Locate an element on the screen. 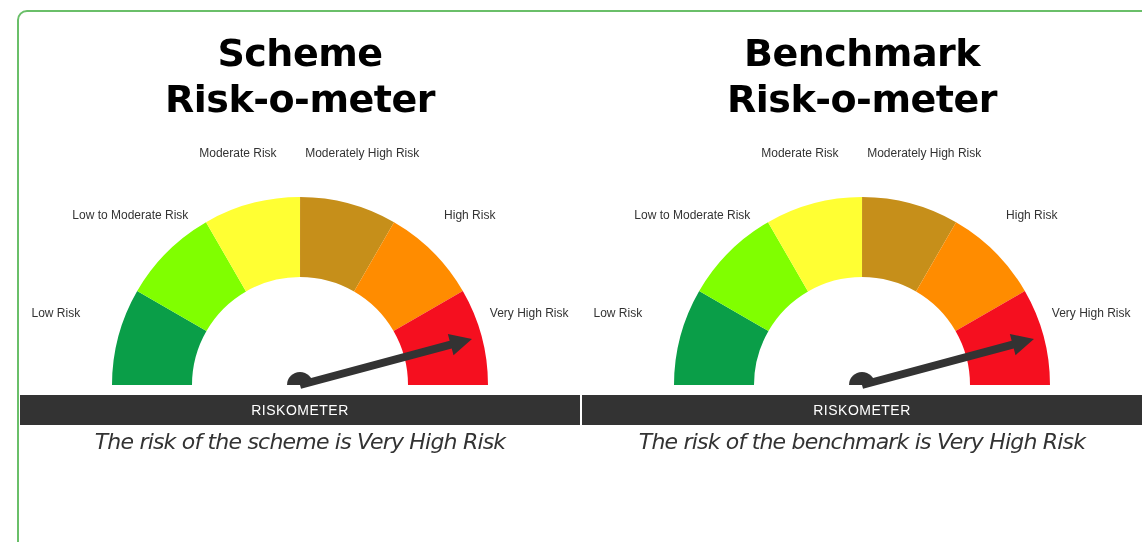 The height and width of the screenshot is (542, 1142). text: The risk of the scheme is Very High Risk is located at coordinates (300, 441).